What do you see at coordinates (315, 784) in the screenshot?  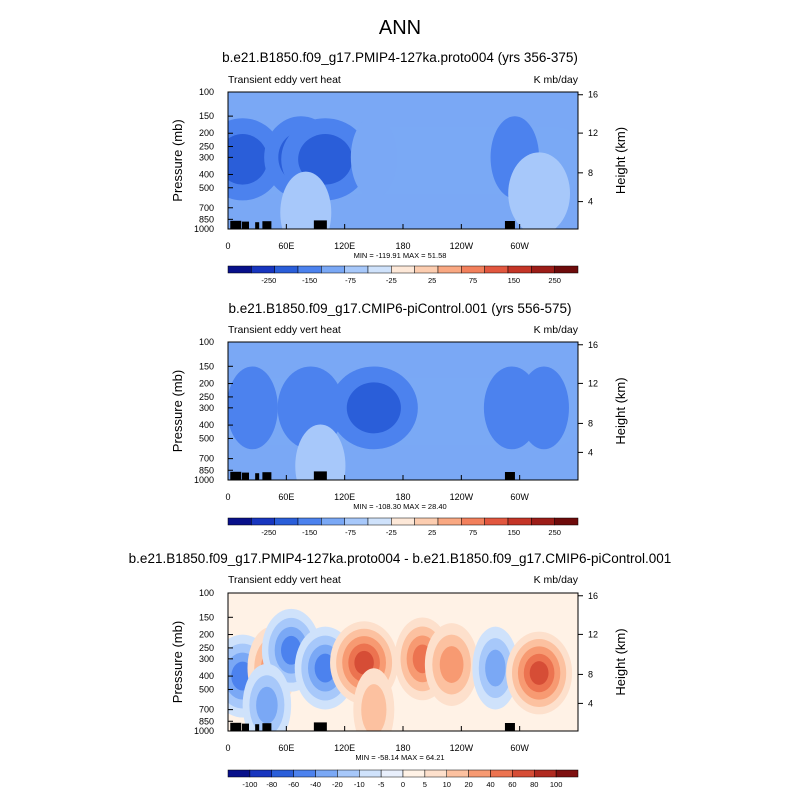 I see `colorbar-label: -40` at bounding box center [315, 784].